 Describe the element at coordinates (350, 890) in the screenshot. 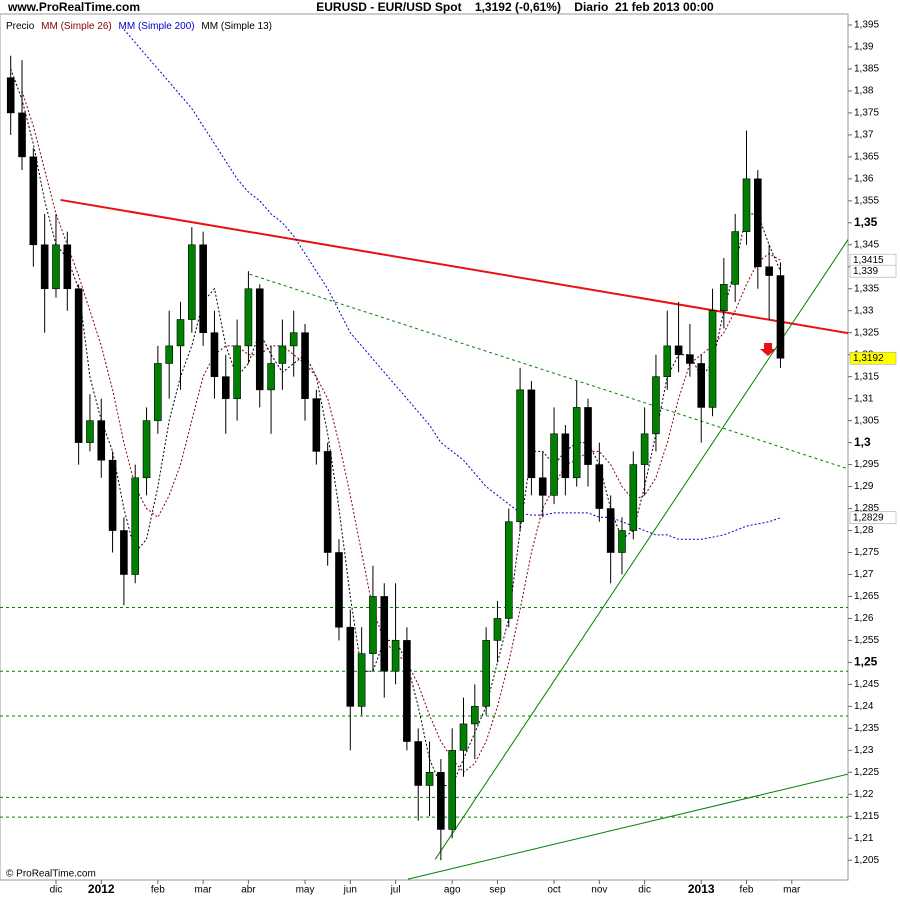

I see `x-tick-label: jun` at that location.